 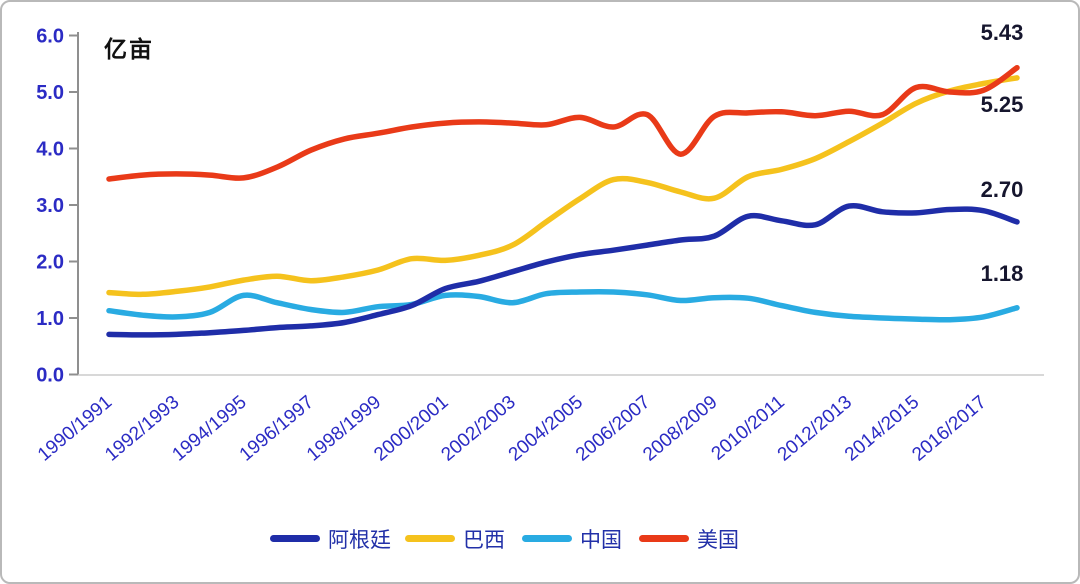 I want to click on end-value-label-argentina: 2.70, so click(x=1002, y=189).